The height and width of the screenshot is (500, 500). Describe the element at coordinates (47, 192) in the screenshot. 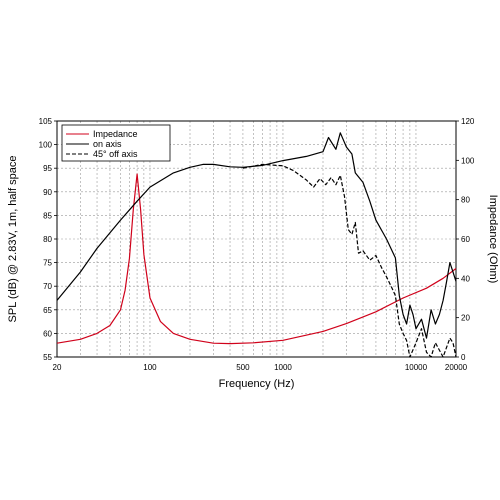

I see `y-left-tick-label: 90` at that location.